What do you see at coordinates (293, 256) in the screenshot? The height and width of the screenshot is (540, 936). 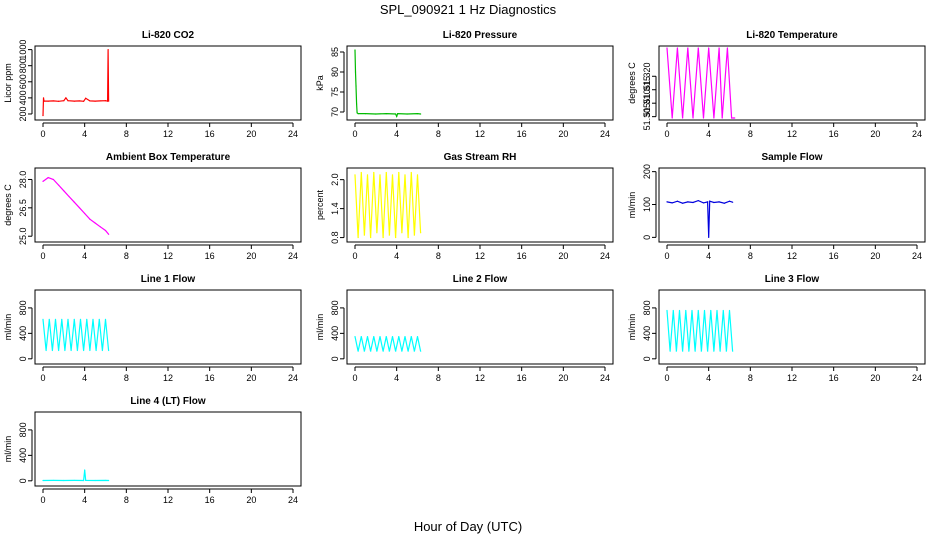 I see `x-tick-label: 24` at bounding box center [293, 256].